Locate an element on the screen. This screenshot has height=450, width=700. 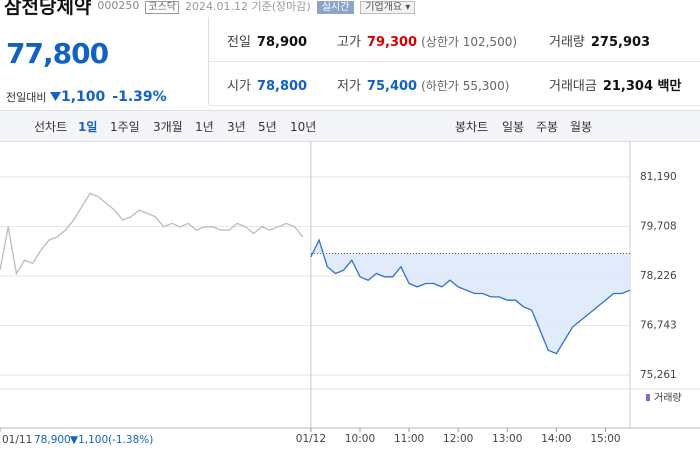
tab: 1년 is located at coordinates (204, 127).